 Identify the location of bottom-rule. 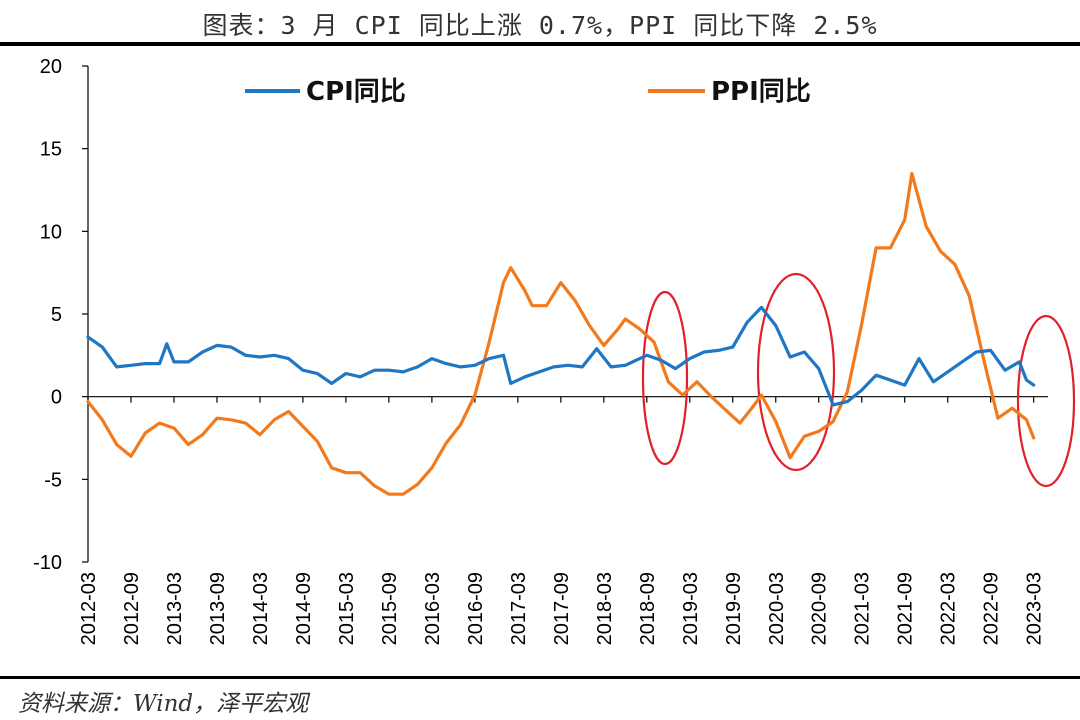
(540, 677).